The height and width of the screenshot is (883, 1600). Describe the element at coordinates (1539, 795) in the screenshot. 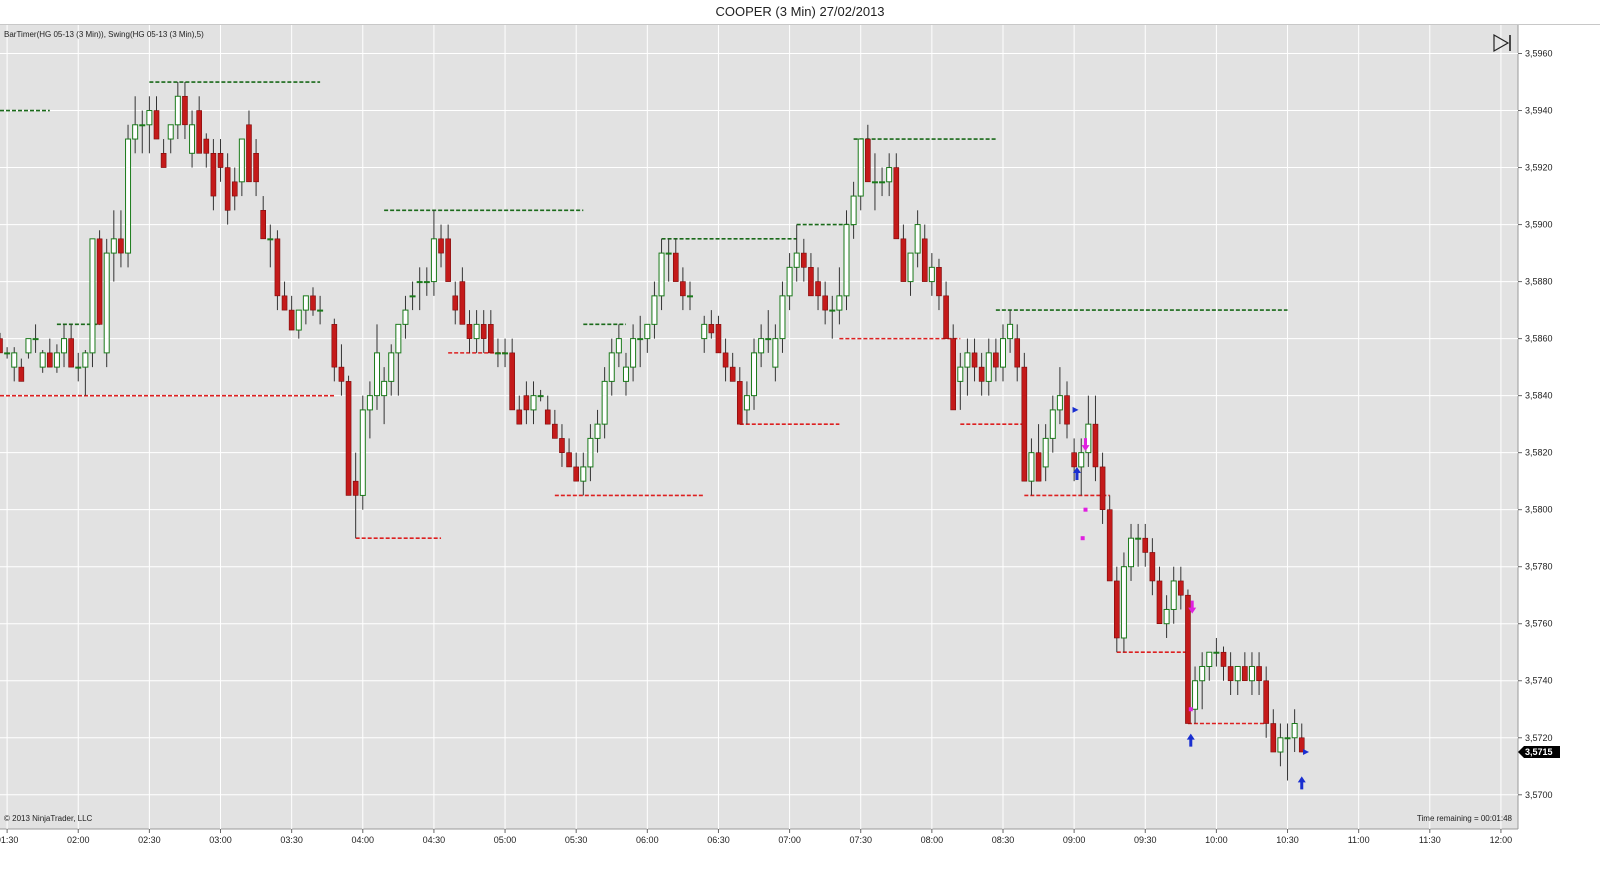

I see `y-tick-label: 3,5700` at that location.